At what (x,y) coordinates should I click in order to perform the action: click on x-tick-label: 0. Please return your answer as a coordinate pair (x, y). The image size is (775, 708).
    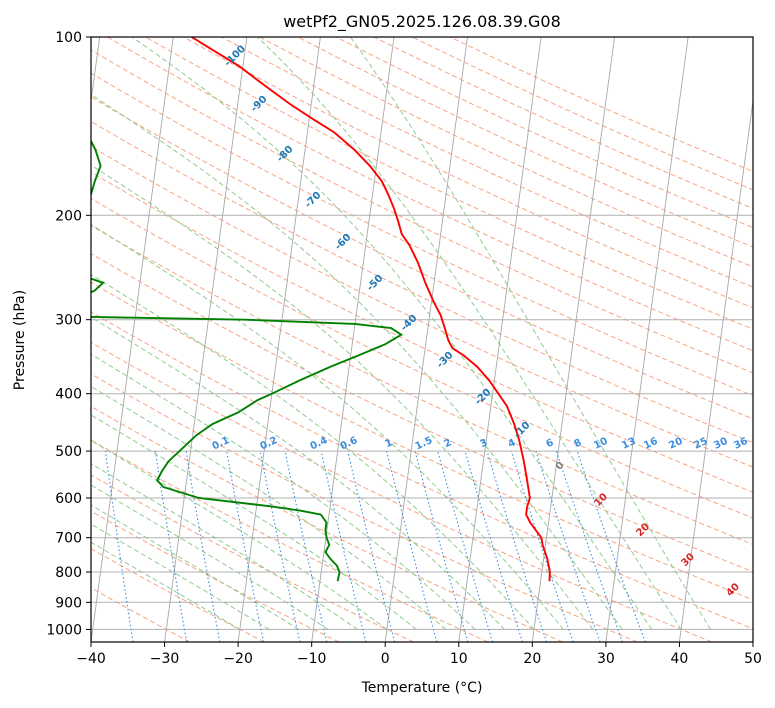
    Looking at the image, I should click on (385, 659).